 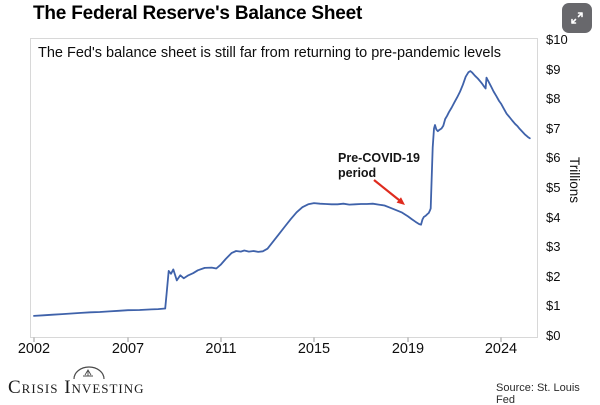 What do you see at coordinates (553, 99) in the screenshot?
I see `y-axis-tick-label: $8` at bounding box center [553, 99].